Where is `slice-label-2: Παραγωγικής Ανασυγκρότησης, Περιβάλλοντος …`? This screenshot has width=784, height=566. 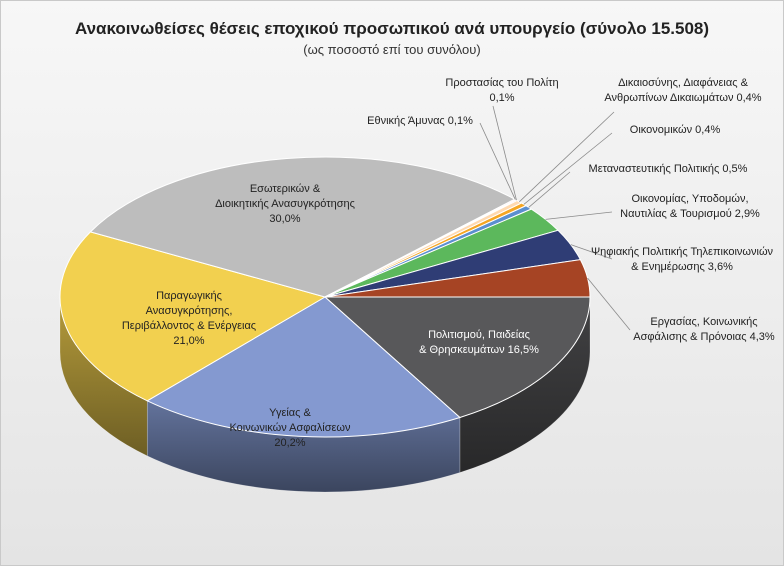
slice-label-2: Παραγωγικής Ανασυγκρότησης, Περιβάλλοντος … is located at coordinates (189, 318).